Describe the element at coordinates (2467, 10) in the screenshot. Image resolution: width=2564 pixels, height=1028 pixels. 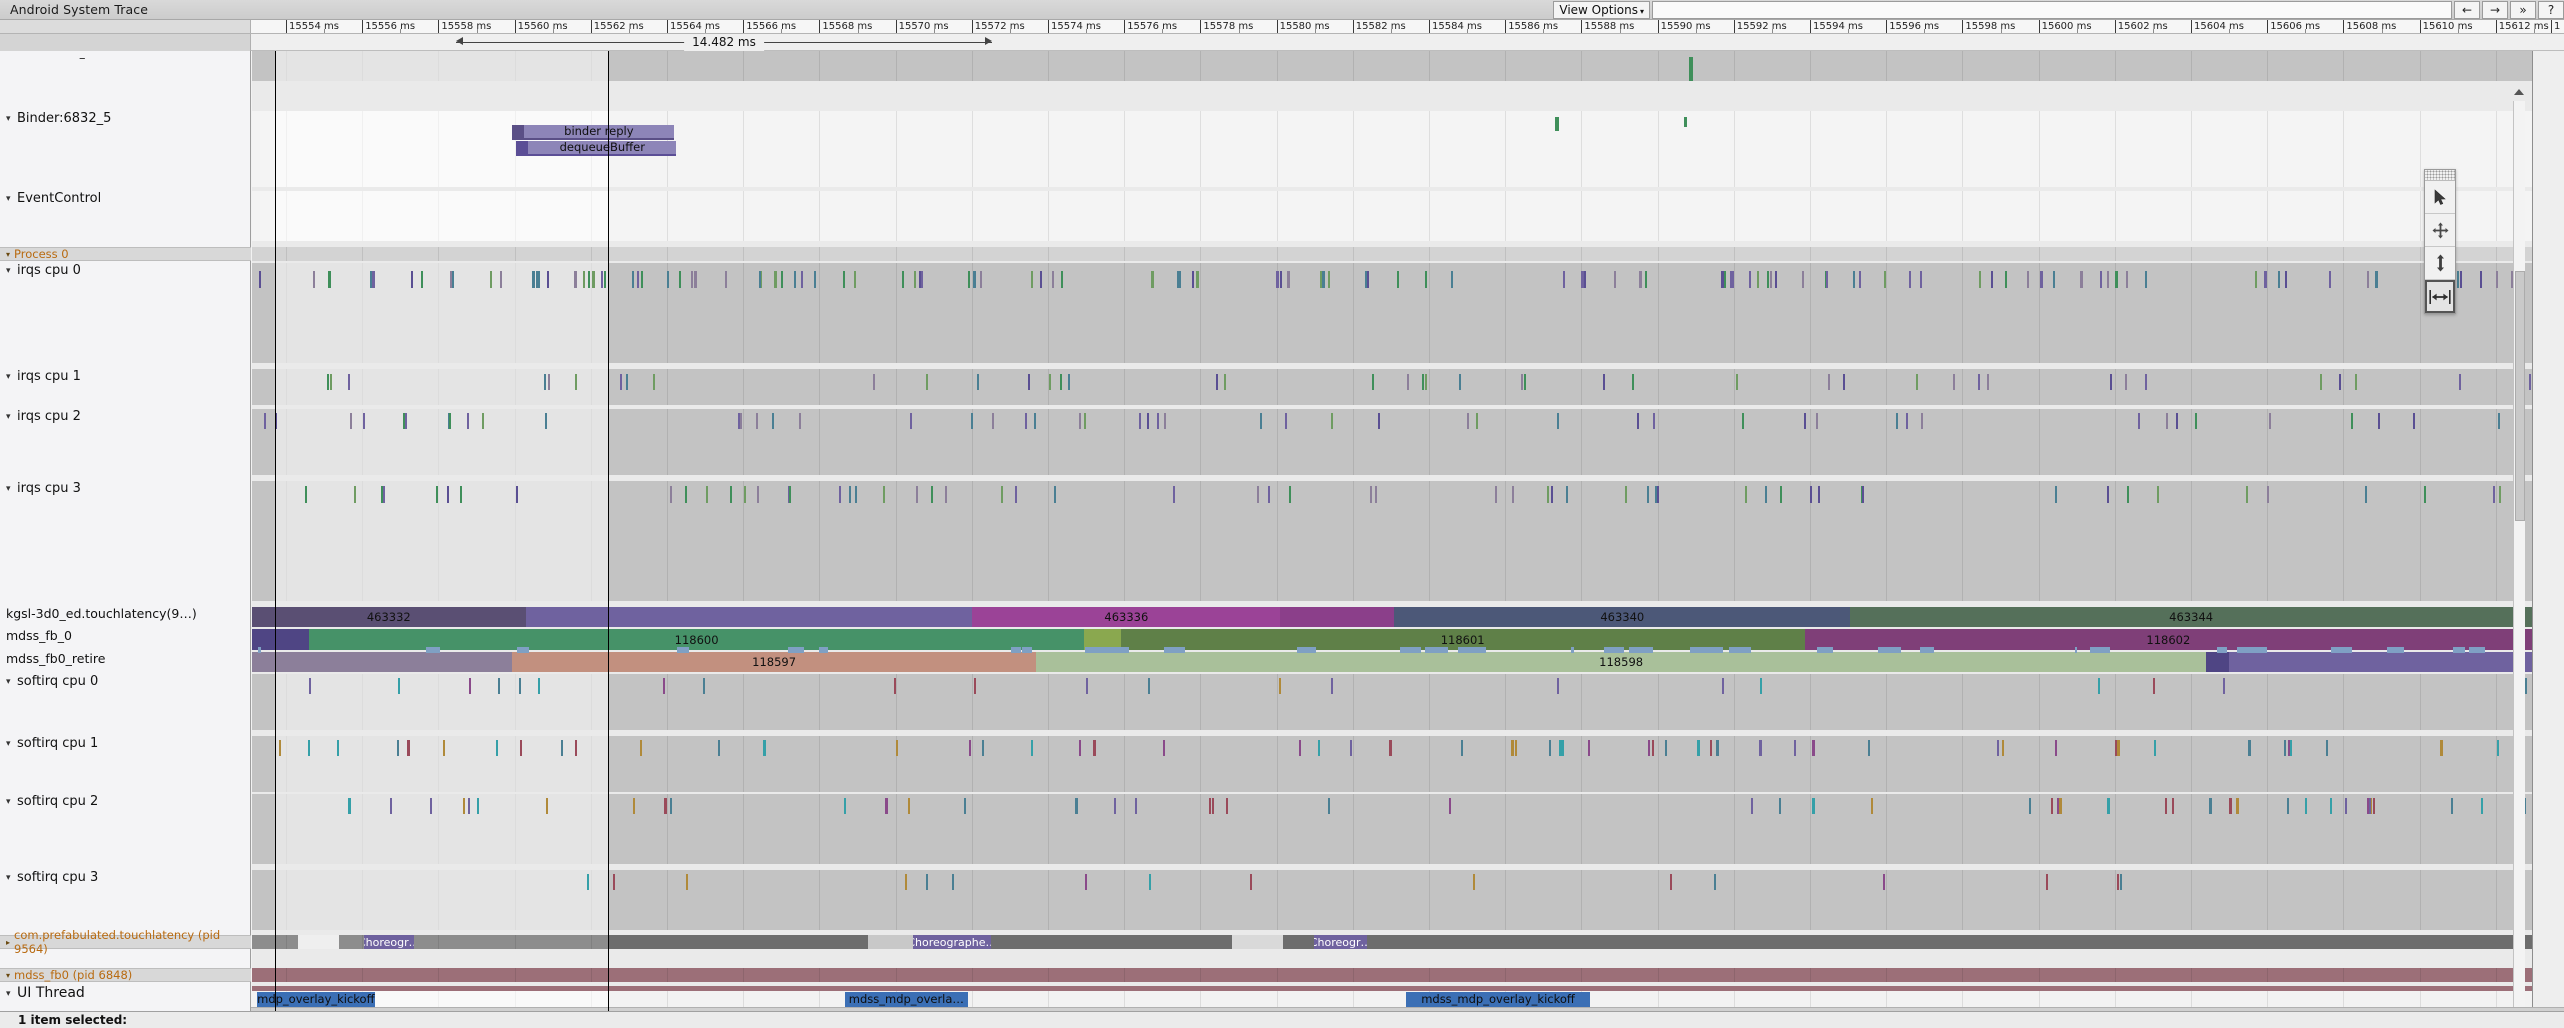
I see `back-button: ←` at that location.